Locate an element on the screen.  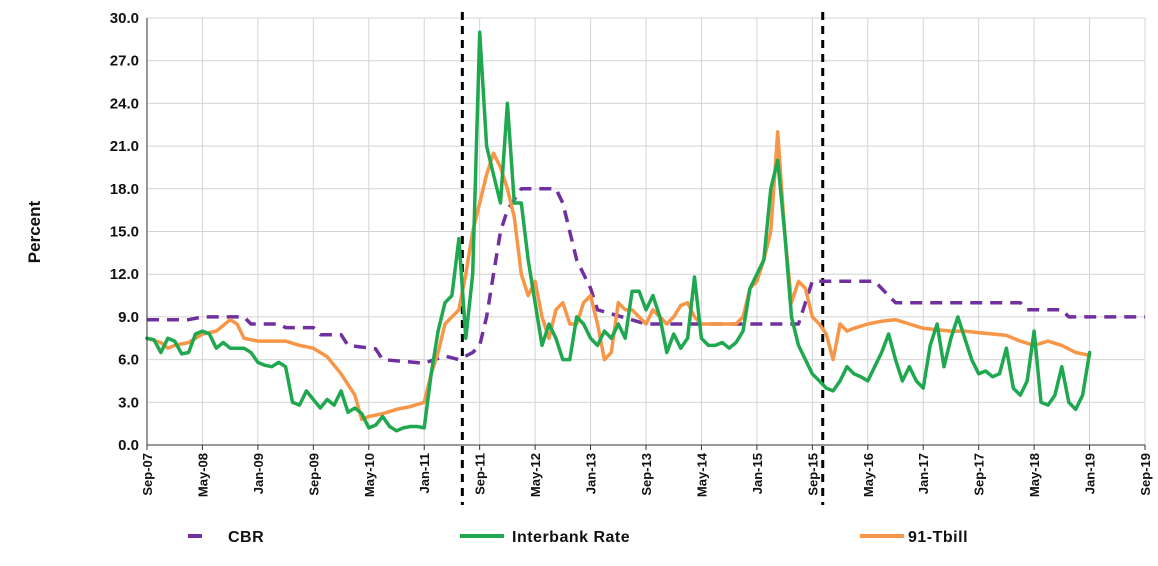
y-tick-label: 30.0 is located at coordinates (124, 18).